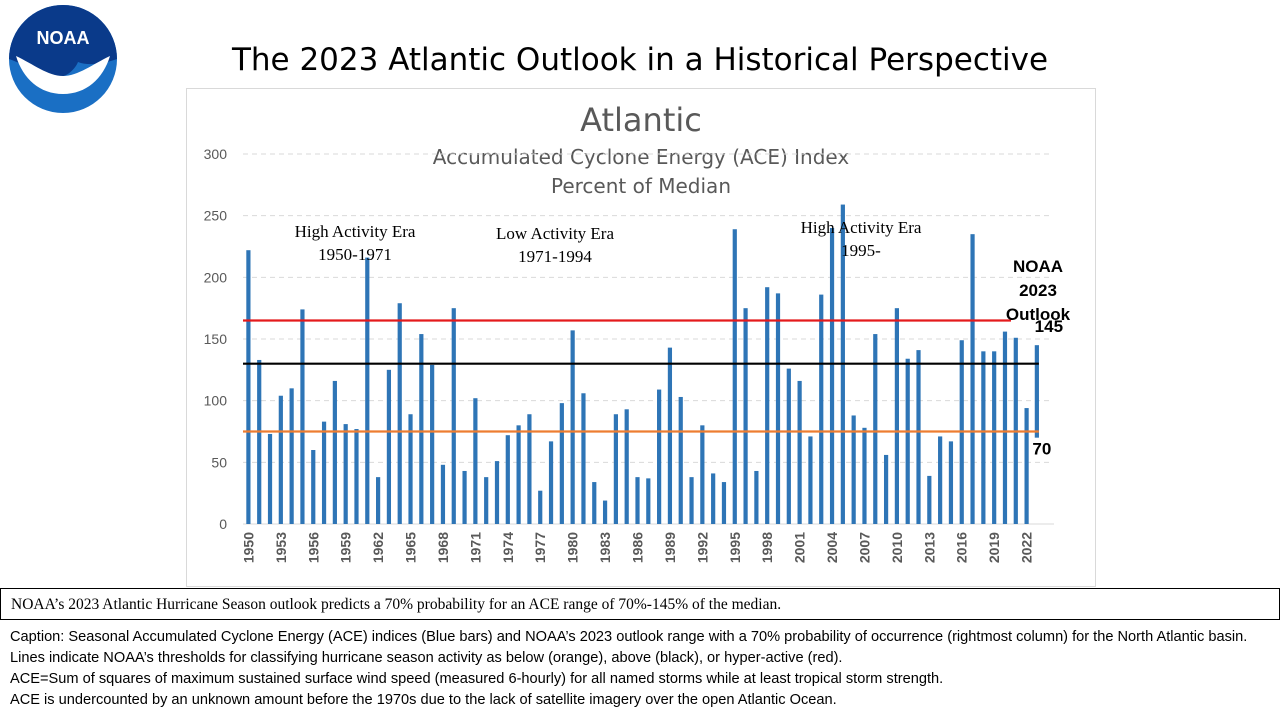  I want to click on x-tick-label: 1962, so click(378, 547).